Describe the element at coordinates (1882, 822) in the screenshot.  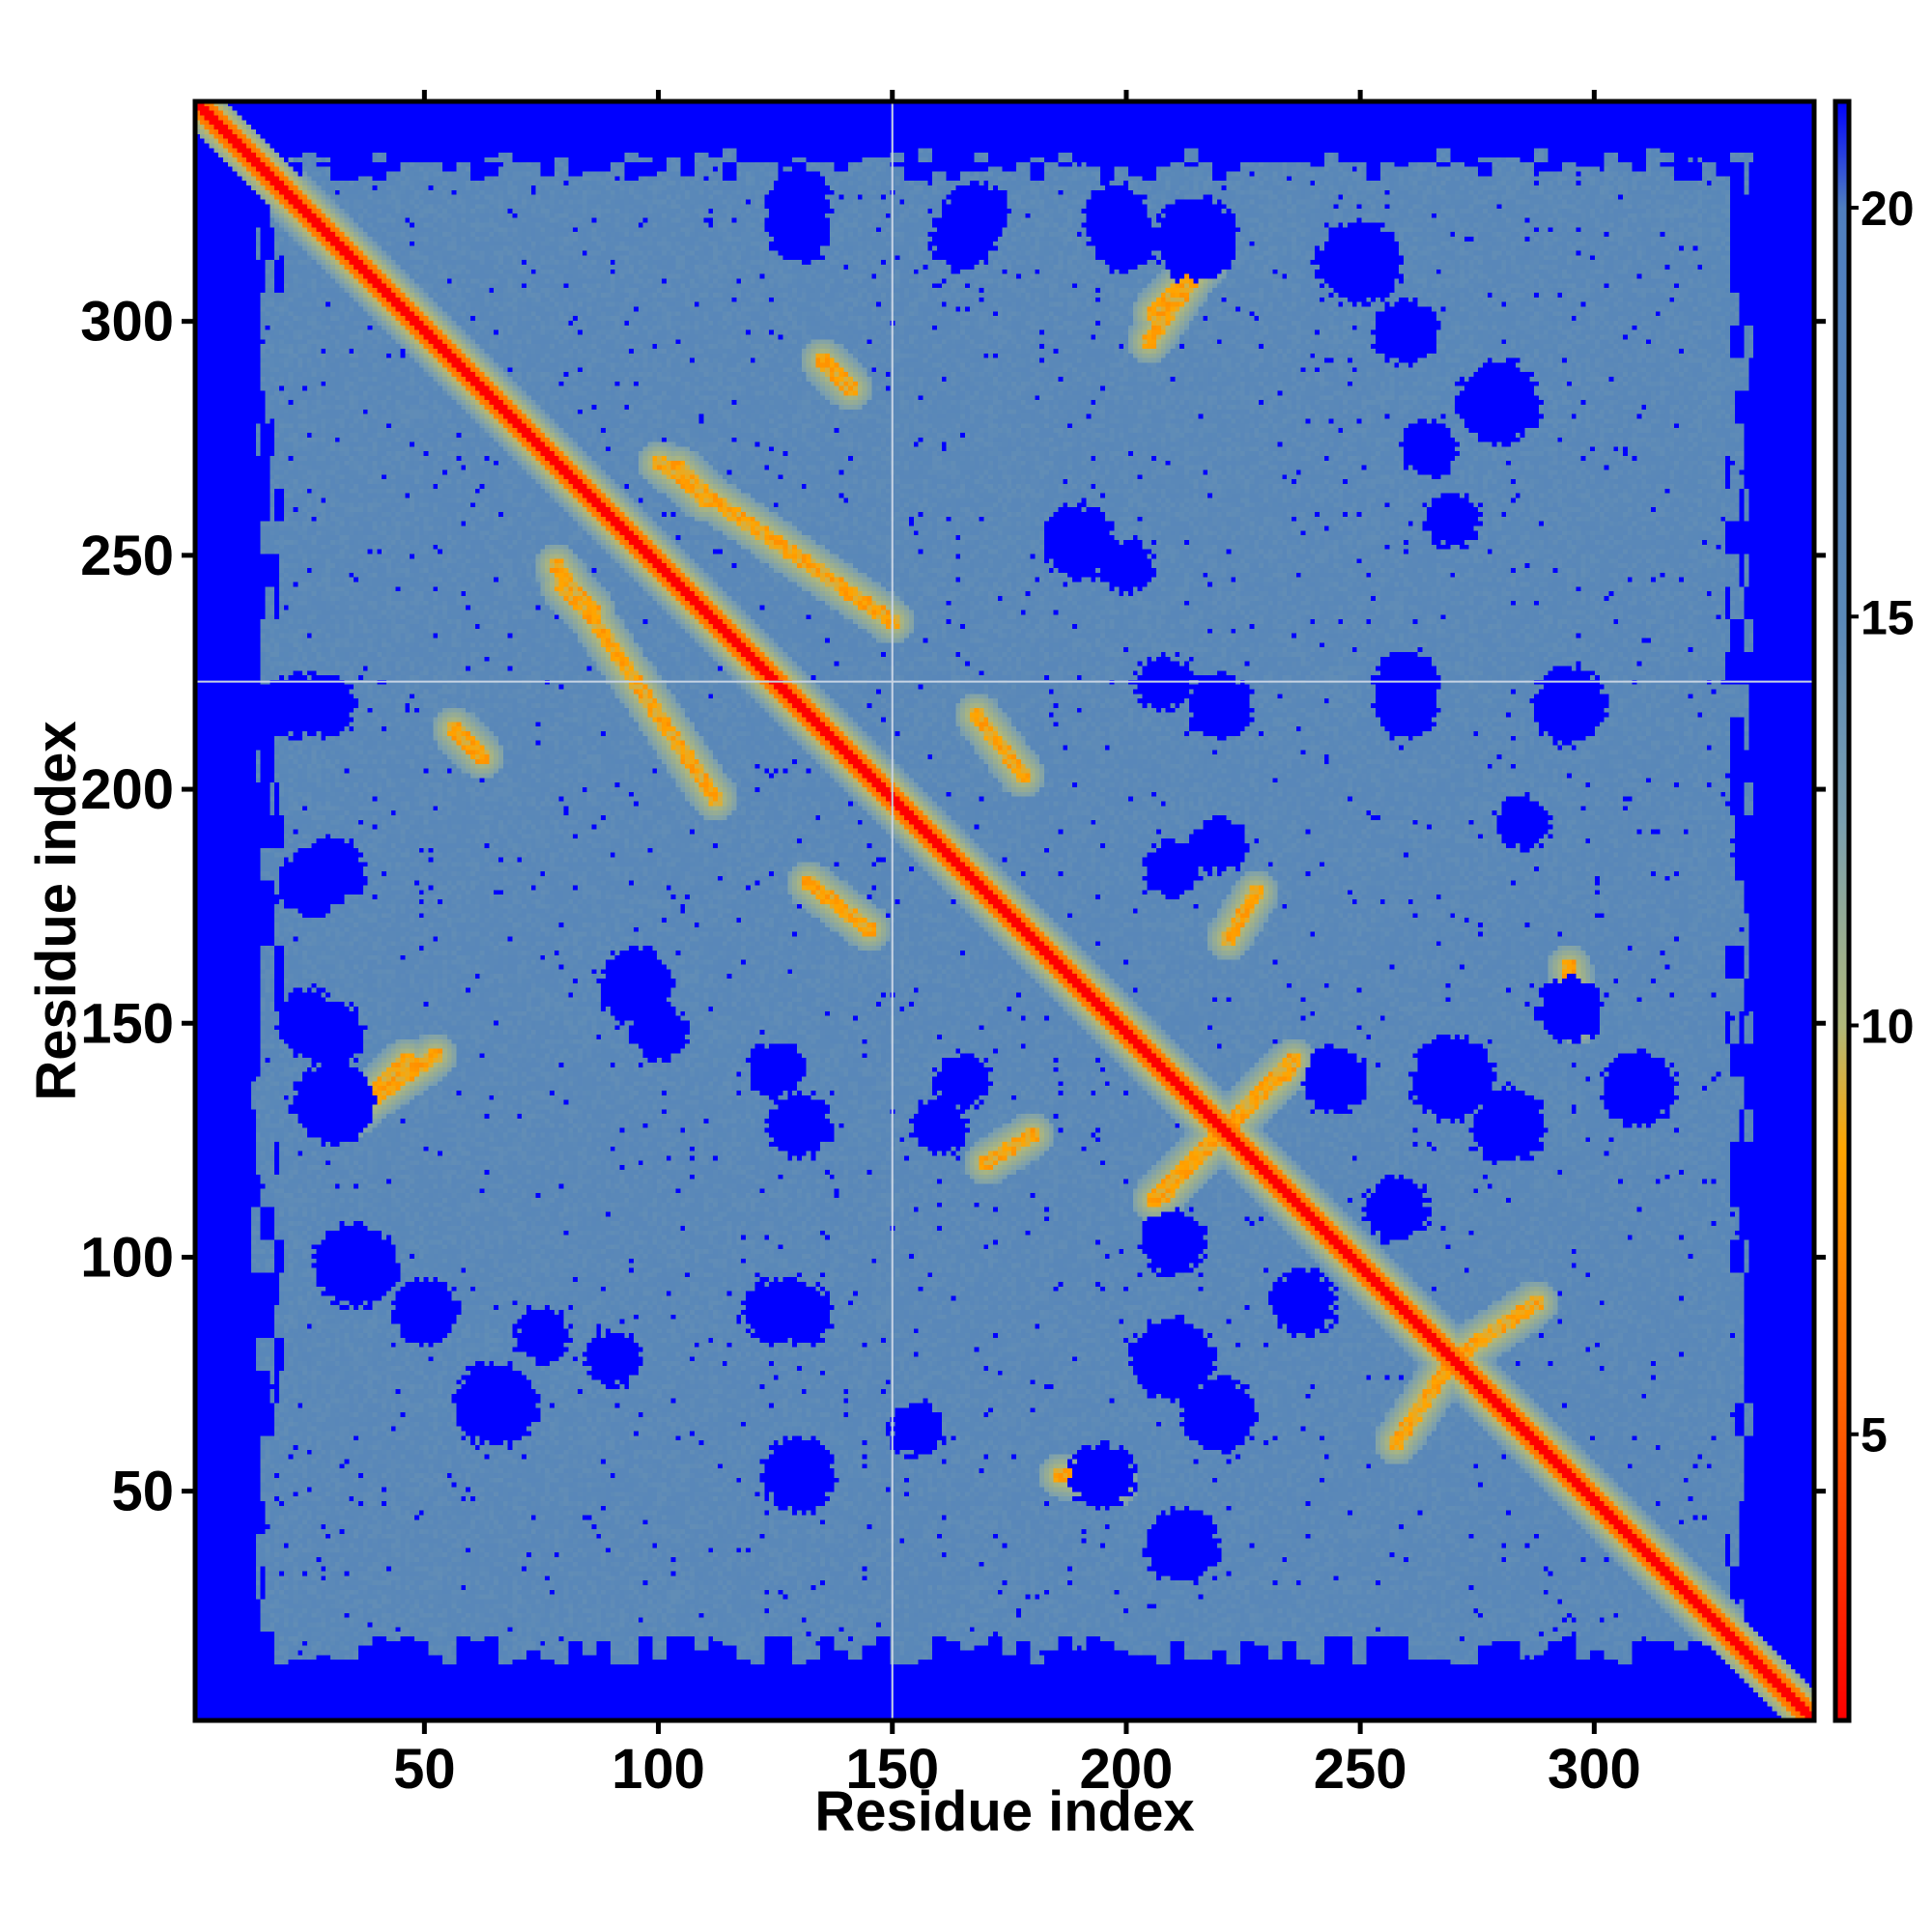
I see `colorbar-ticks: 5 10 15 20` at that location.